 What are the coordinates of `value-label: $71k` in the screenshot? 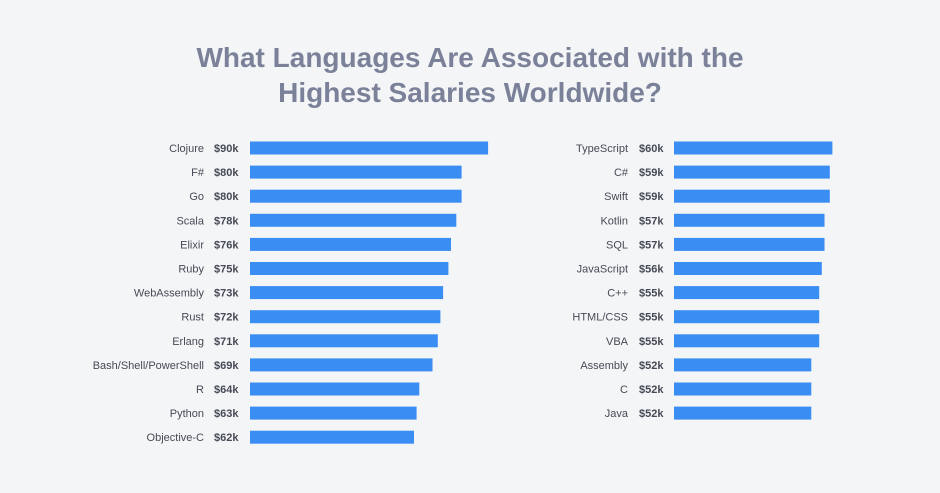 It's located at (226, 342).